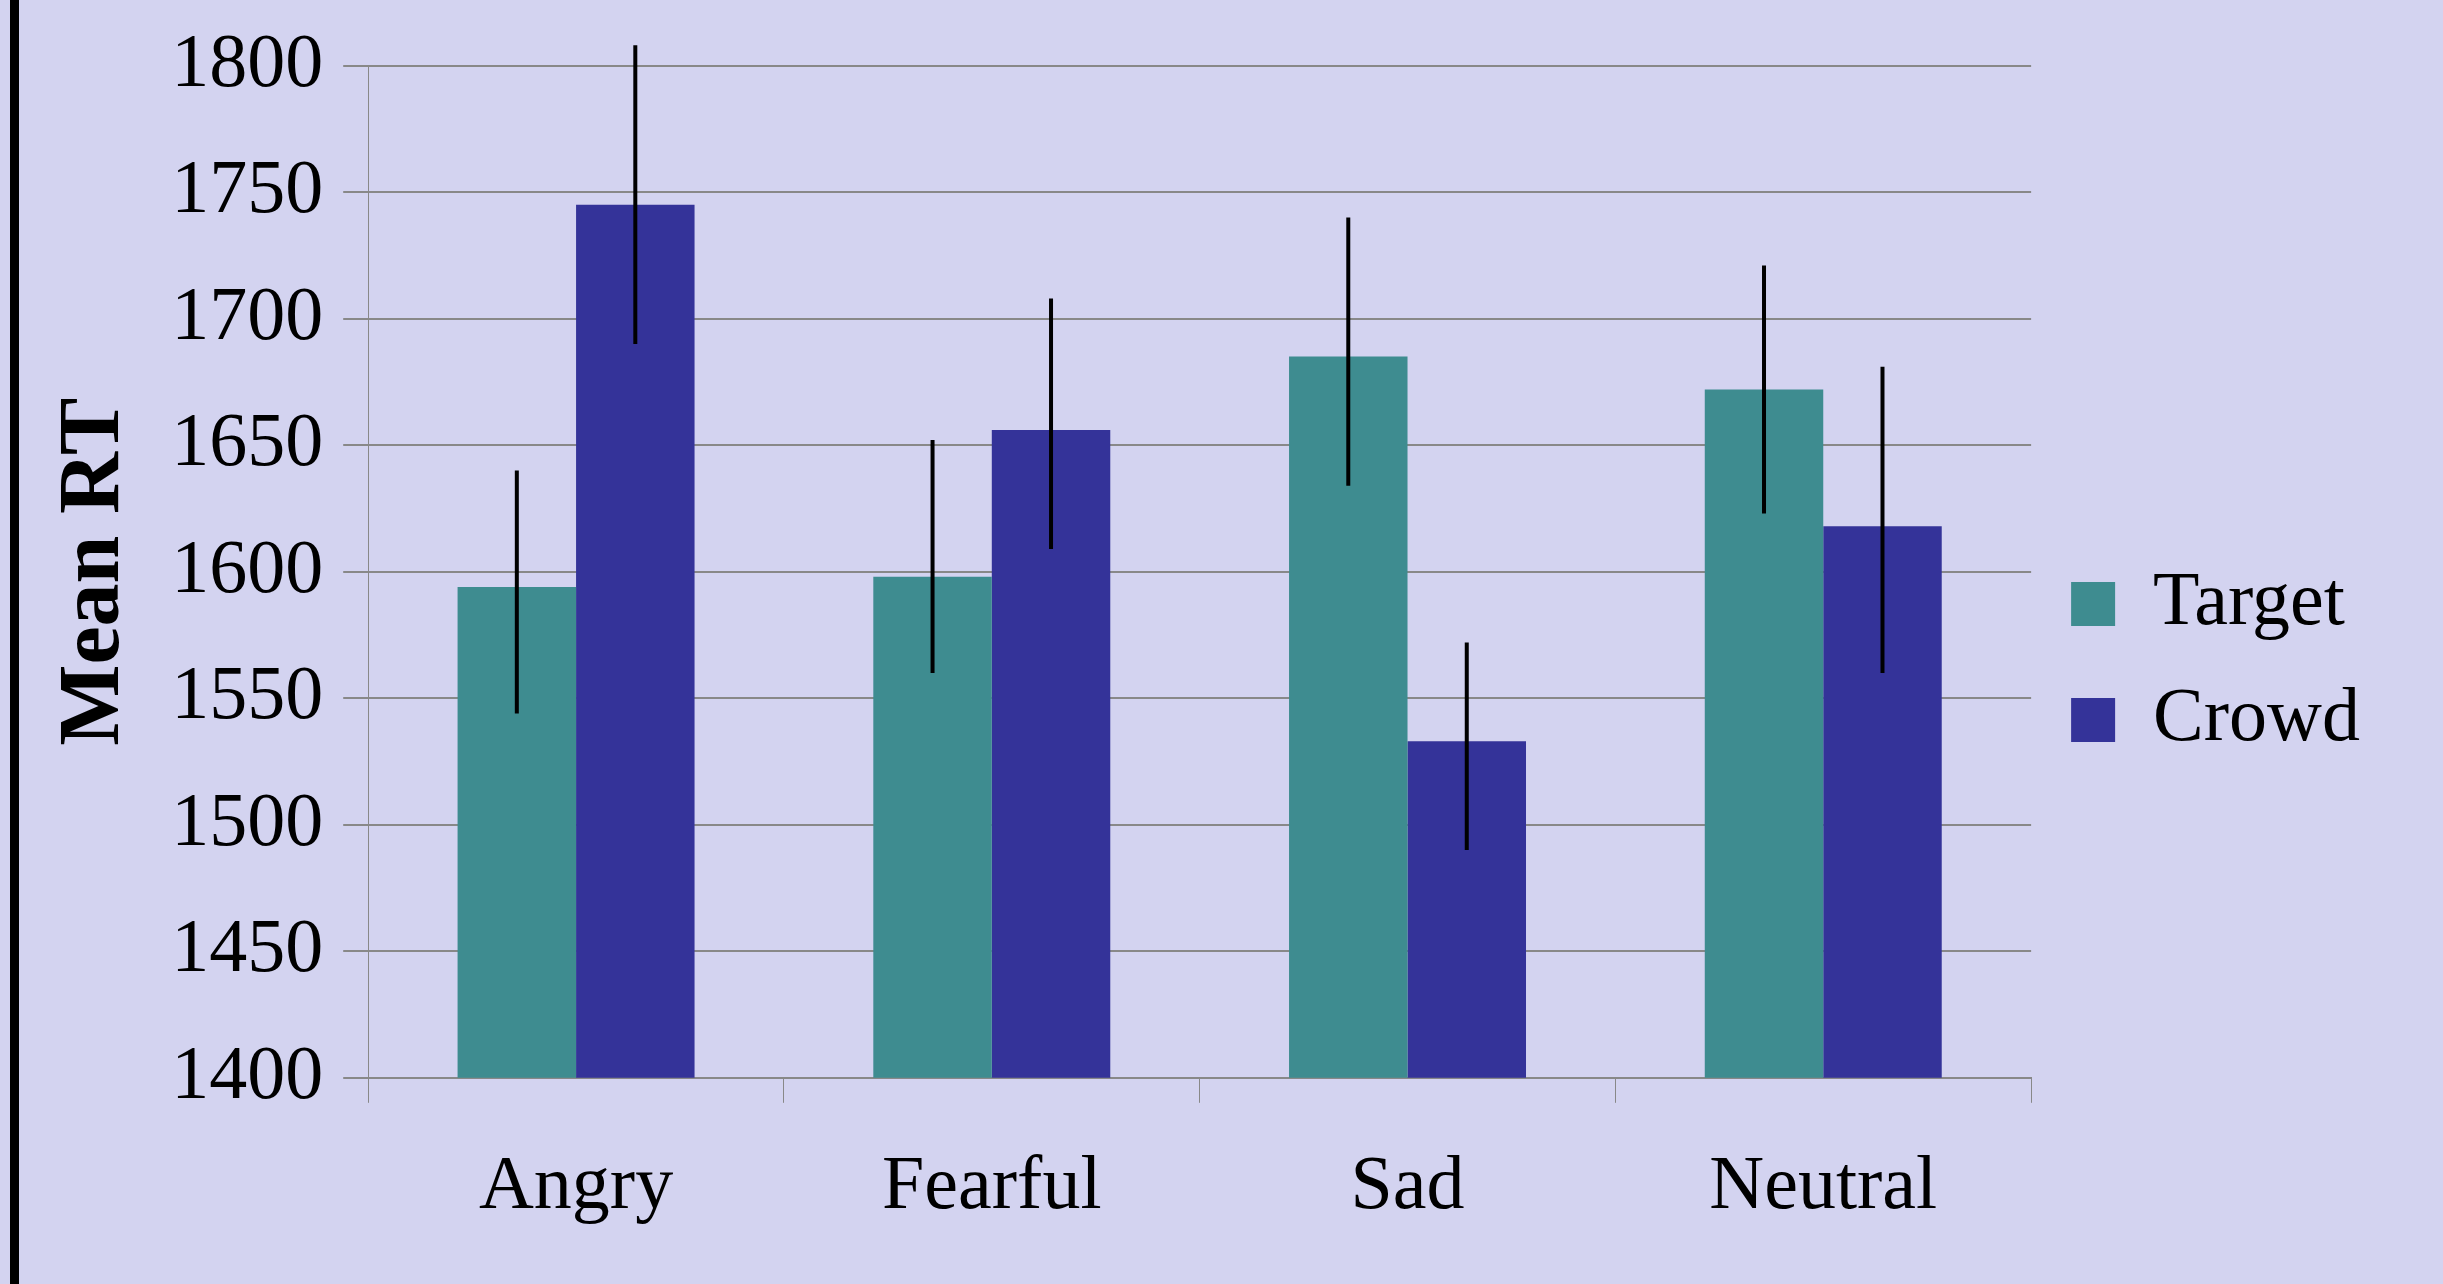 Image resolution: width=2443 pixels, height=1284 pixels. Describe the element at coordinates (247, 565) in the screenshot. I see `y-tick-label: 1600` at that location.